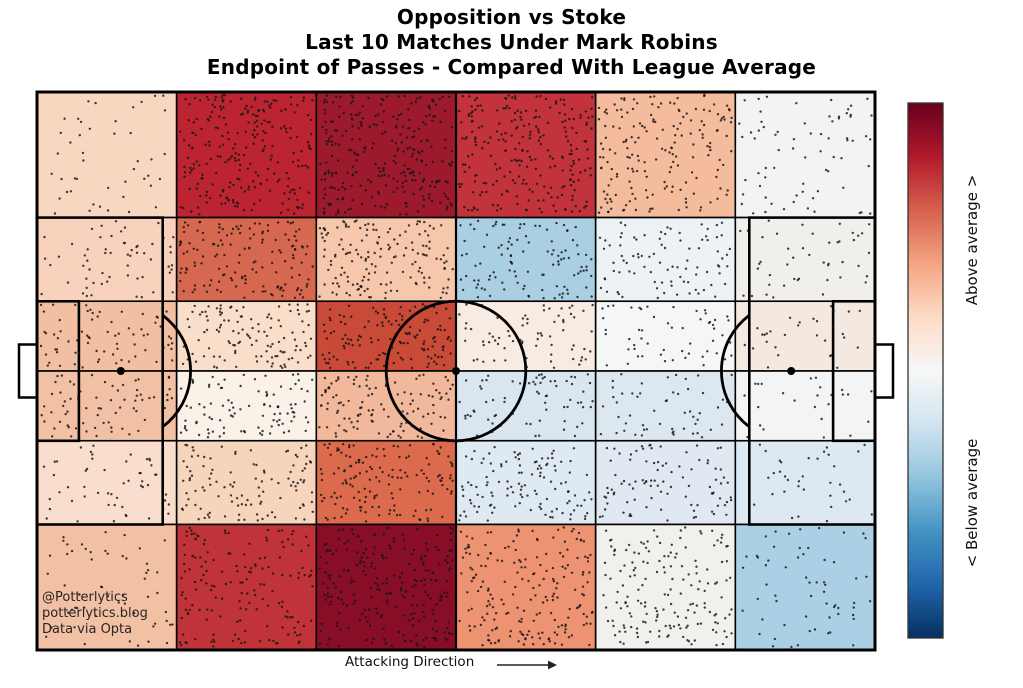 Image resolution: width=1023 pixels, height=688 pixels. What do you see at coordinates (527, 665) in the screenshot?
I see `attacking-direction-arrow` at bounding box center [527, 665].